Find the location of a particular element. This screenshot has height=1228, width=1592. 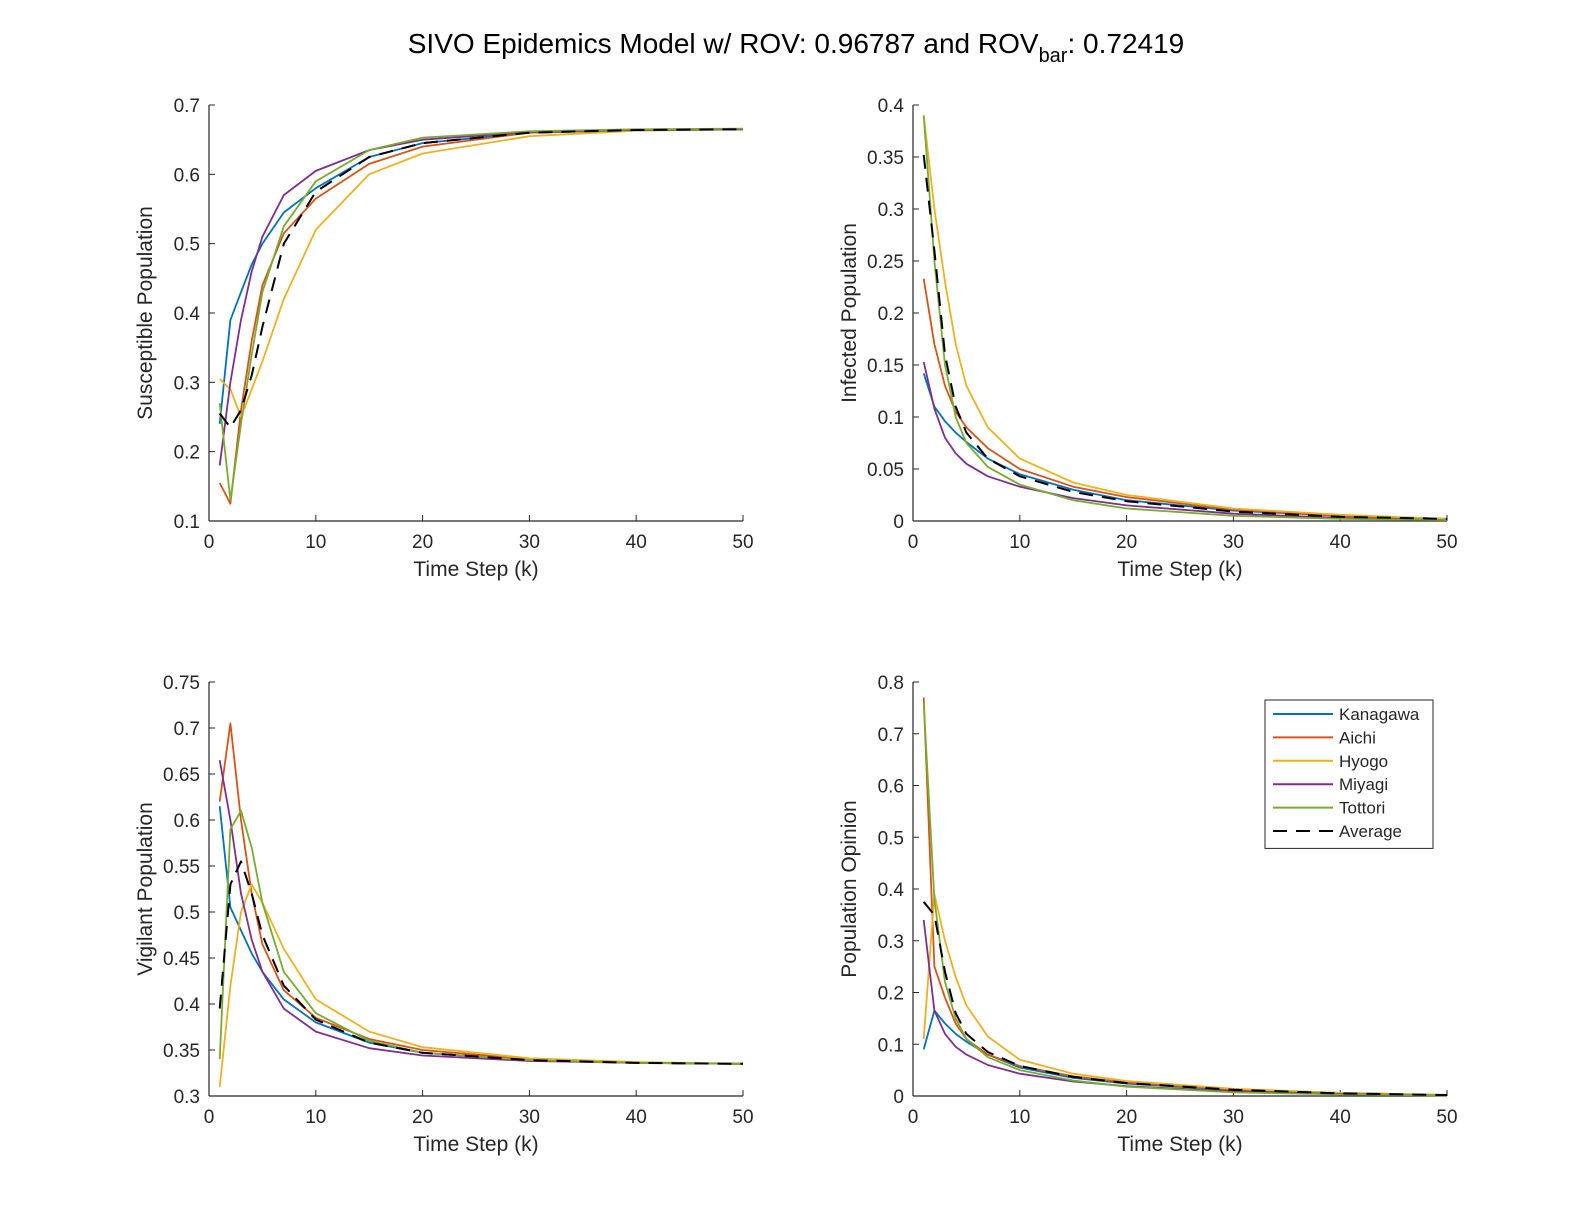

y-axis-label: Susceptible Population is located at coordinates (145, 313).